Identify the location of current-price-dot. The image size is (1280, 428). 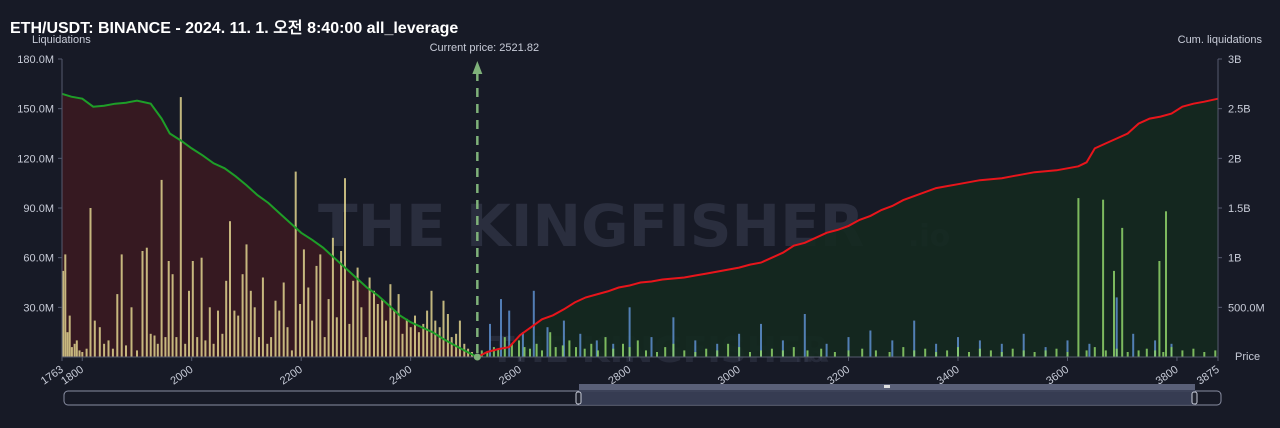
(477, 357).